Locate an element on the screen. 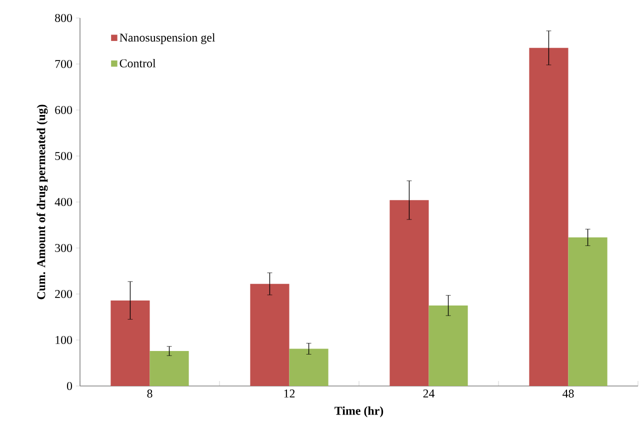 The image size is (641, 440). x-tick-label: 48 is located at coordinates (568, 394).